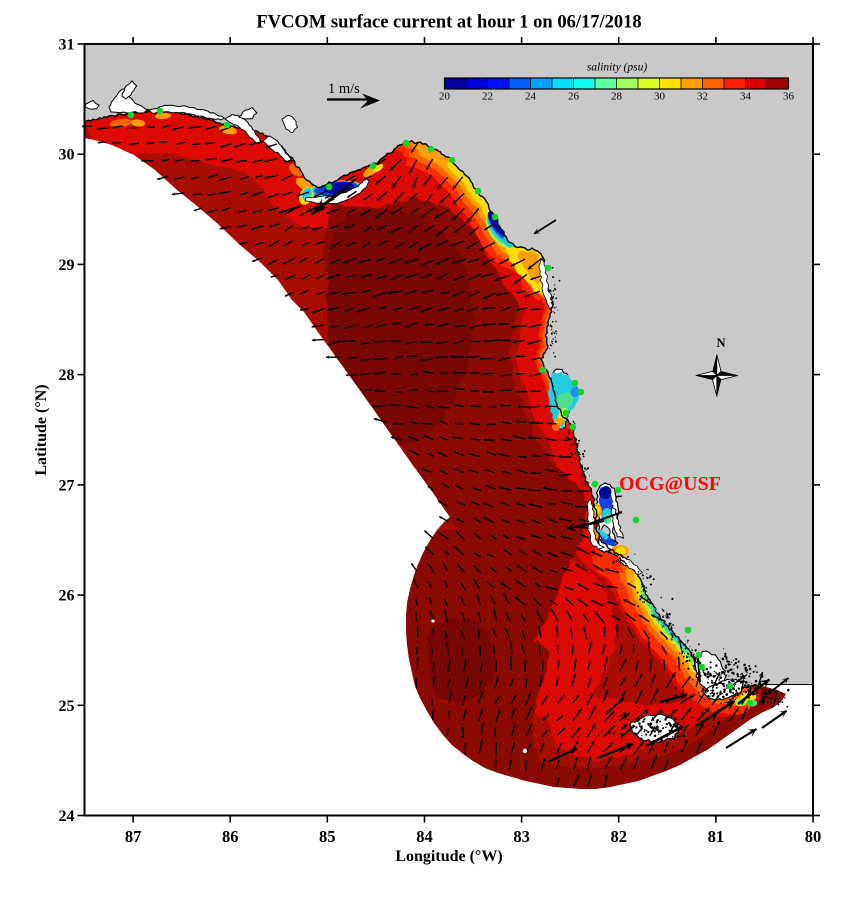  What do you see at coordinates (813, 836) in the screenshot?
I see `svg-text: 80` at bounding box center [813, 836].